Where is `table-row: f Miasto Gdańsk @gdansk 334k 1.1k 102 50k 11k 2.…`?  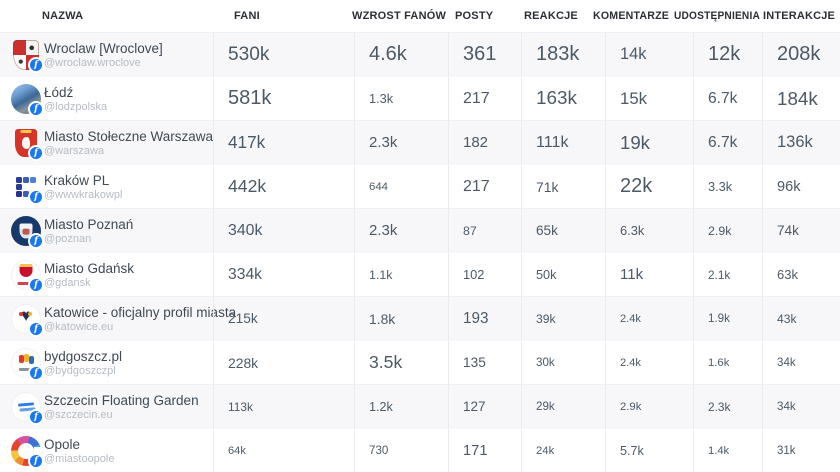 table-row: f Miasto Gdańsk @gdansk 334k 1.1k 102 50k 11k 2.… is located at coordinates (420, 274).